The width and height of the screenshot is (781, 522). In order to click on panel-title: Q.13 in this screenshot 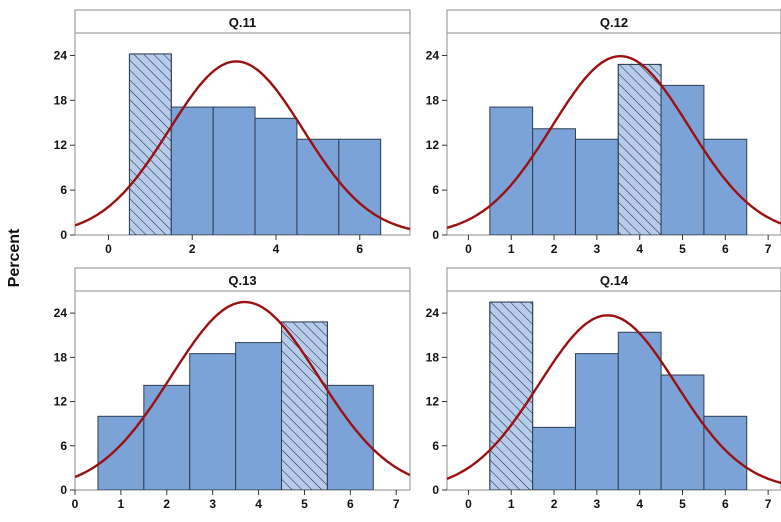, I will do `click(242, 280)`.